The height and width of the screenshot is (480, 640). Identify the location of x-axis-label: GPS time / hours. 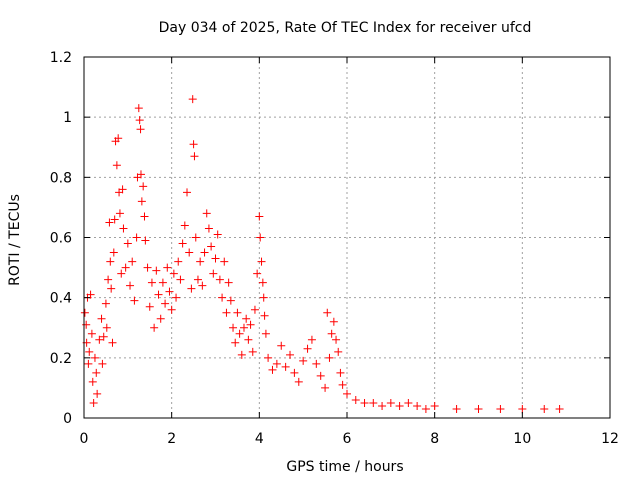
(344, 467).